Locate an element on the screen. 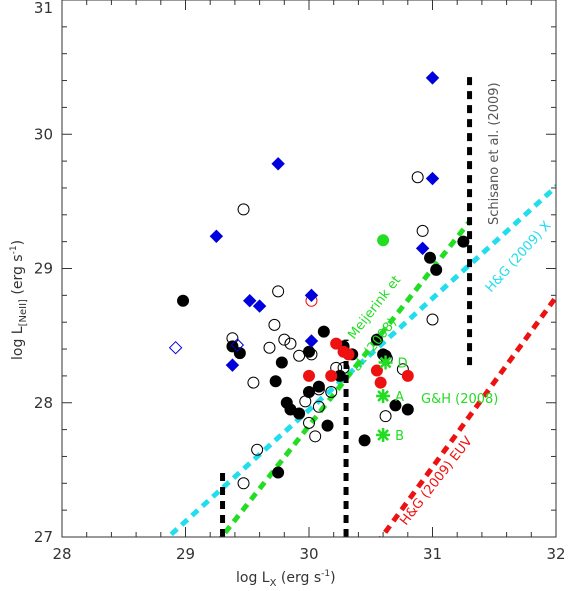 Image resolution: width=568 pixels, height=591 pixels. x-tick-label-32: 32 is located at coordinates (555, 554).